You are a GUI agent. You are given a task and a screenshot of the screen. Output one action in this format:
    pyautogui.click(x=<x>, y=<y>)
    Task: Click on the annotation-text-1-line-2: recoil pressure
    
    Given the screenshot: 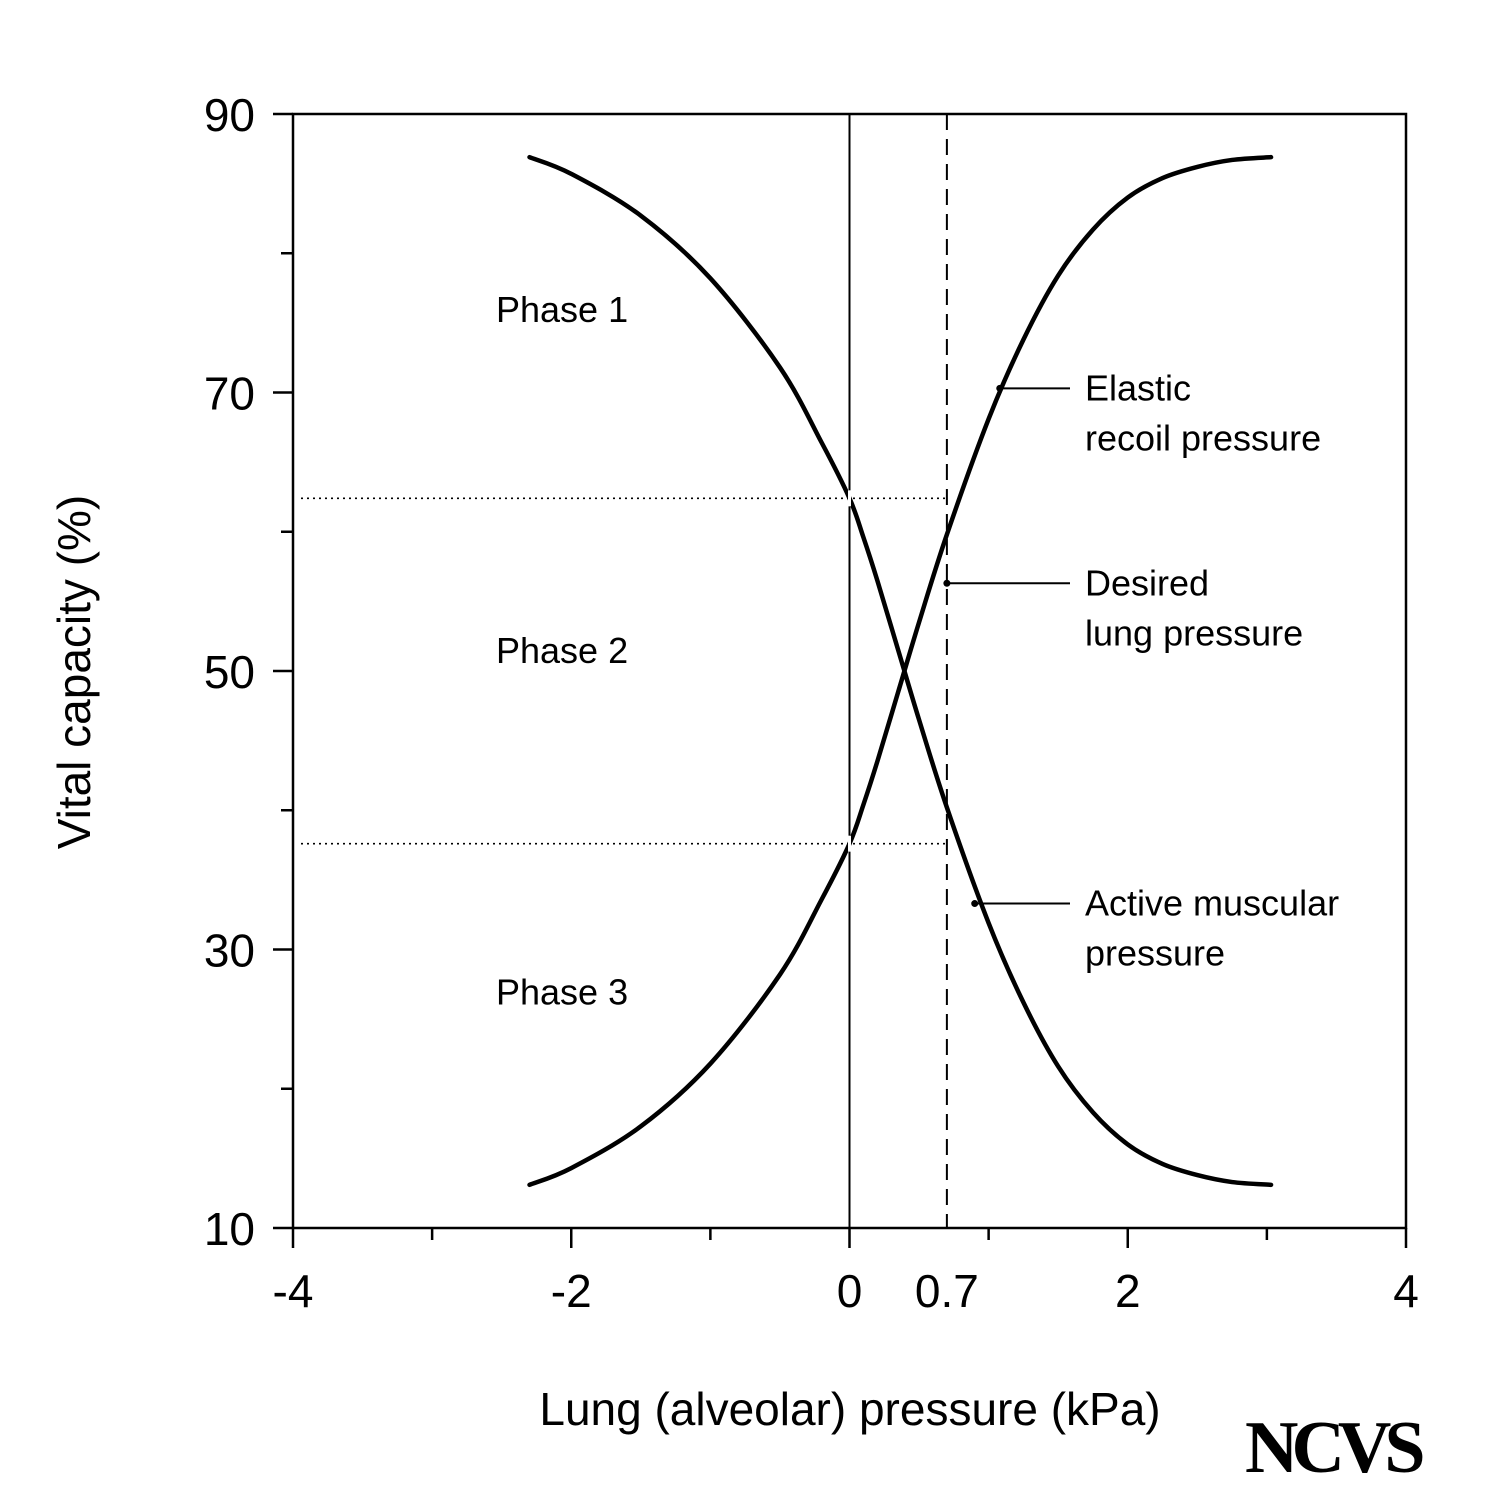 What is the action you would take?
    pyautogui.click(x=1203, y=437)
    